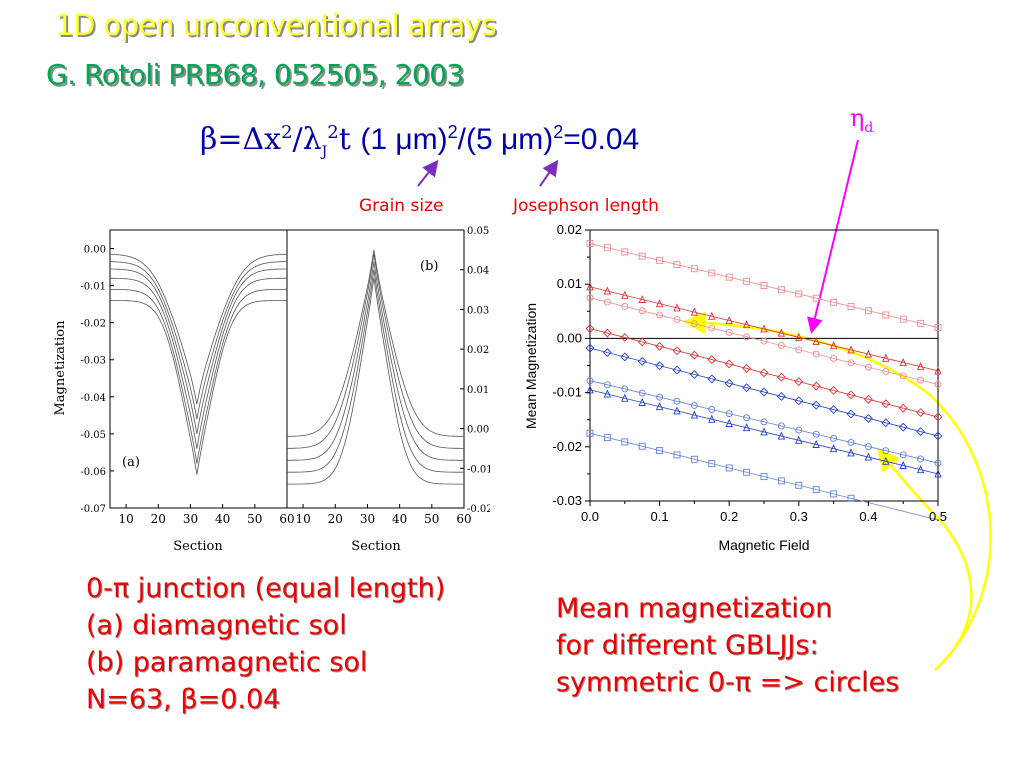 Image resolution: width=1024 pixels, height=768 pixels. Describe the element at coordinates (190, 519) in the screenshot. I see `panel-a-xtick-label-2: 30` at that location.